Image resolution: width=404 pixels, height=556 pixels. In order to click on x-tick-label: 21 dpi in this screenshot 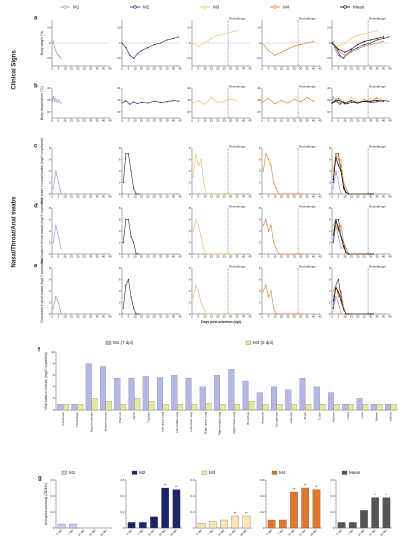, I will do `click(302, 532)`.